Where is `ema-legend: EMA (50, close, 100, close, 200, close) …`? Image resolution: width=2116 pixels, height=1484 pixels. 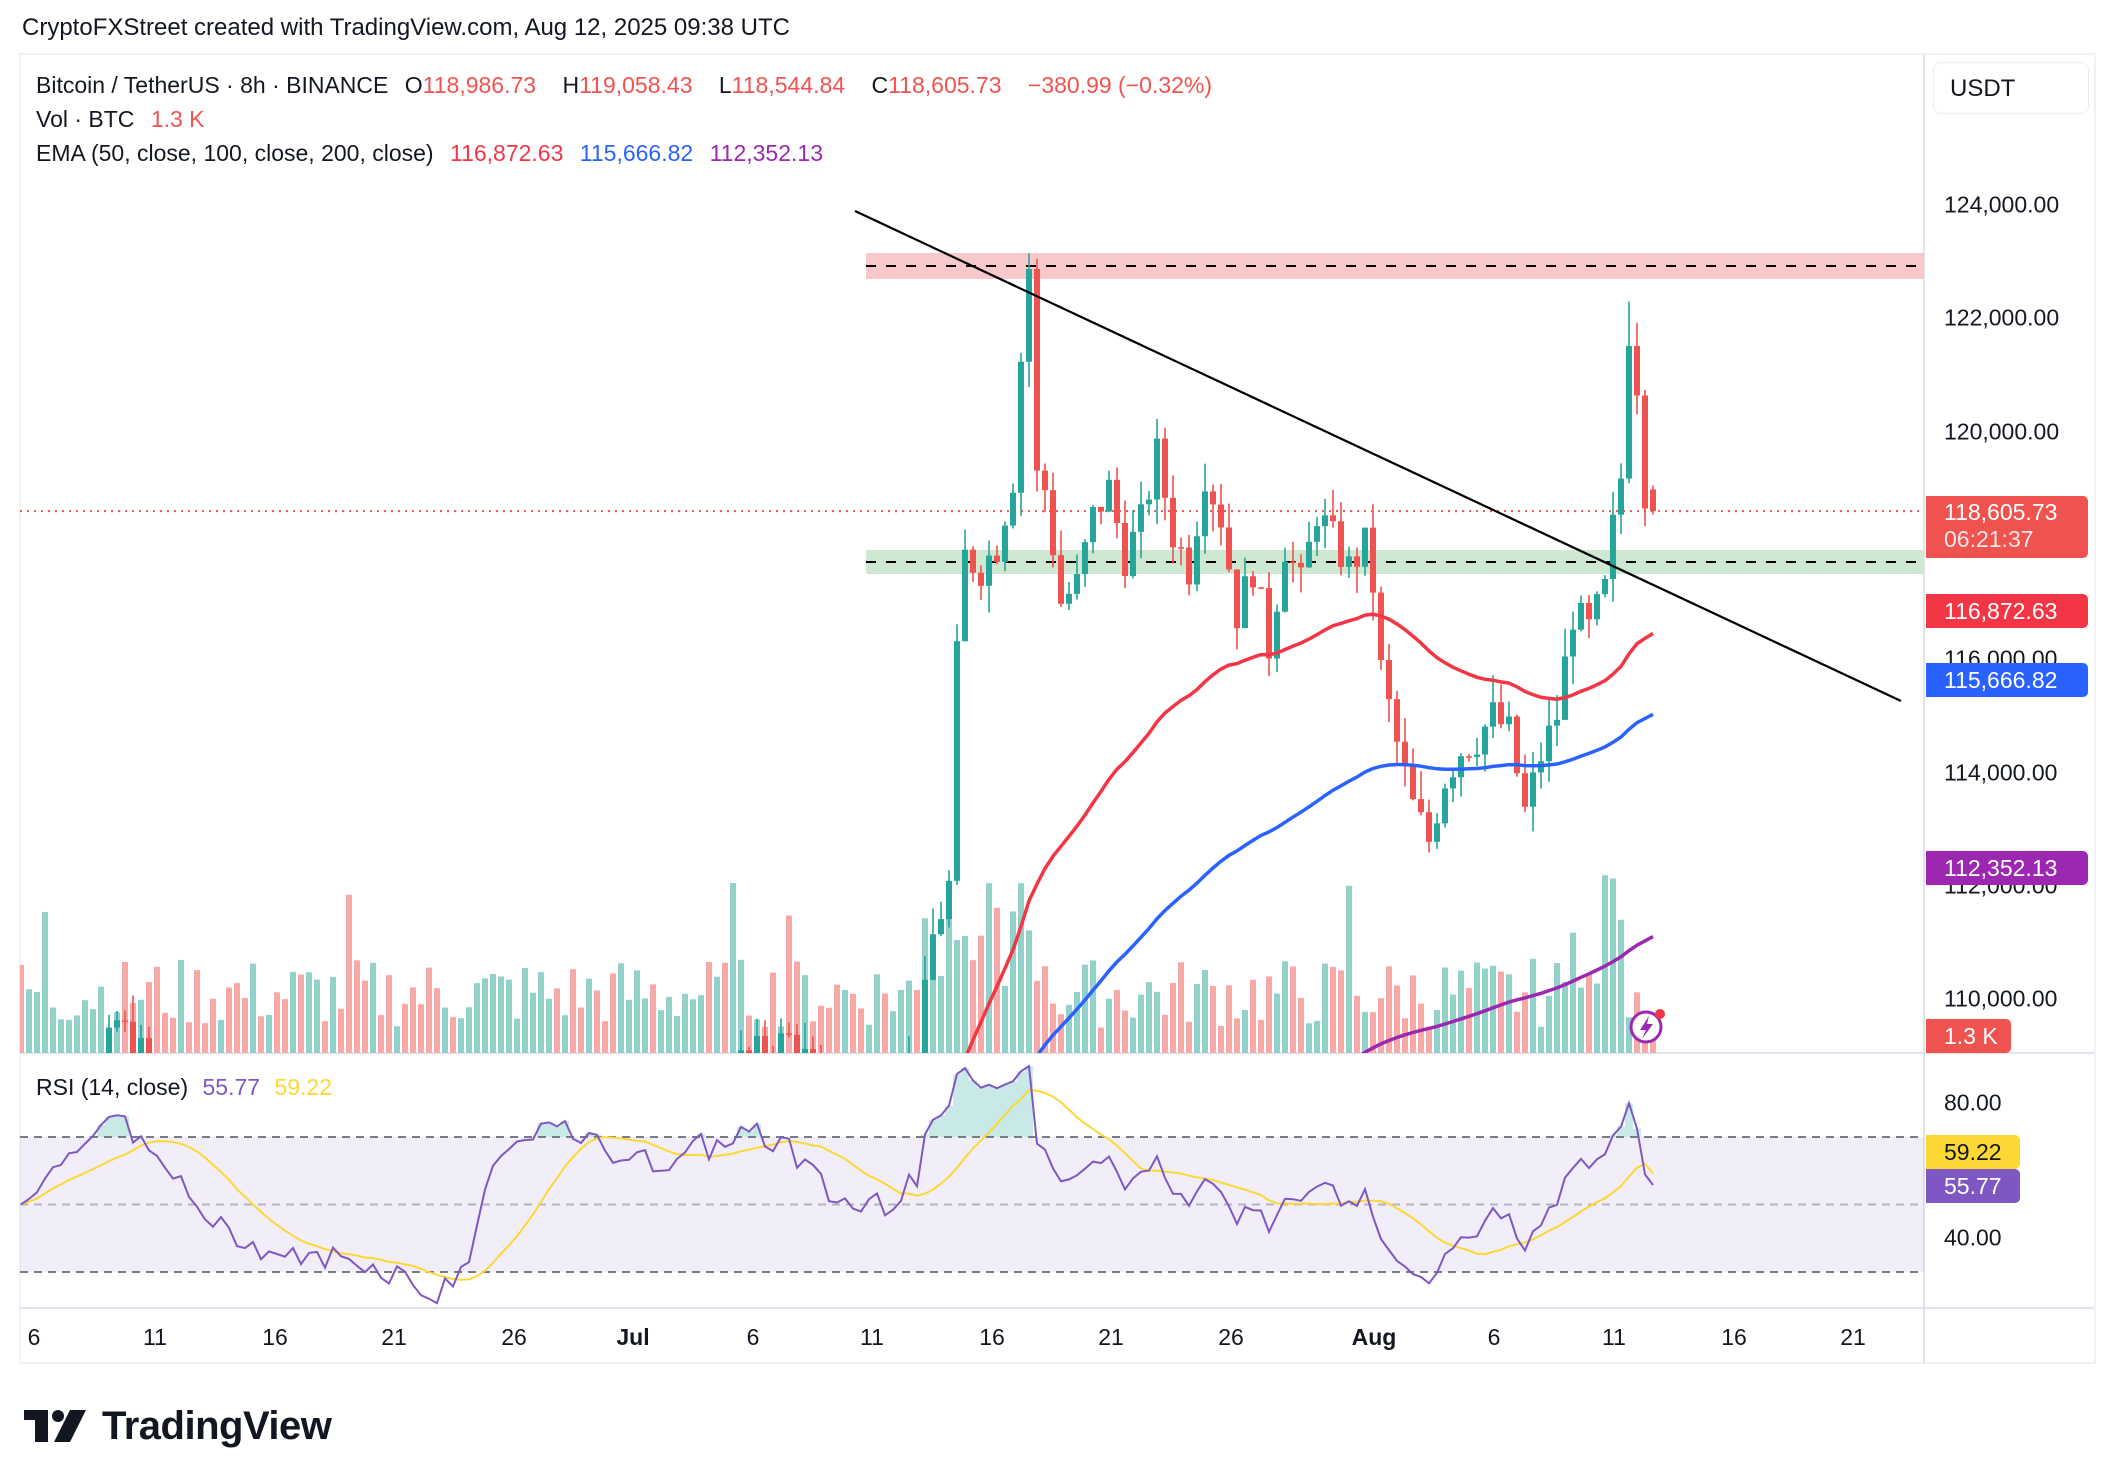 ema-legend: EMA (50, close, 100, close, 200, close) … is located at coordinates (434, 153).